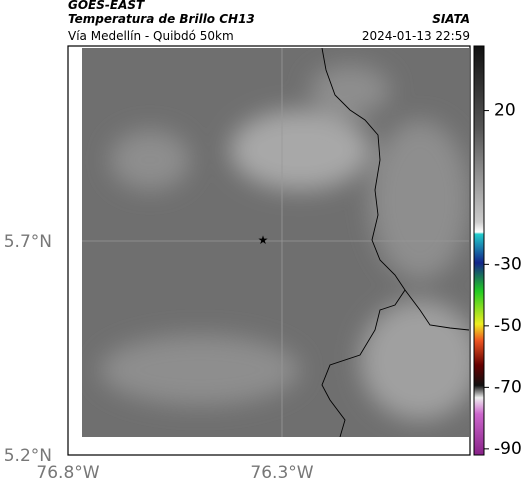  Describe the element at coordinates (451, 19) in the screenshot. I see `source: SIATA` at that location.